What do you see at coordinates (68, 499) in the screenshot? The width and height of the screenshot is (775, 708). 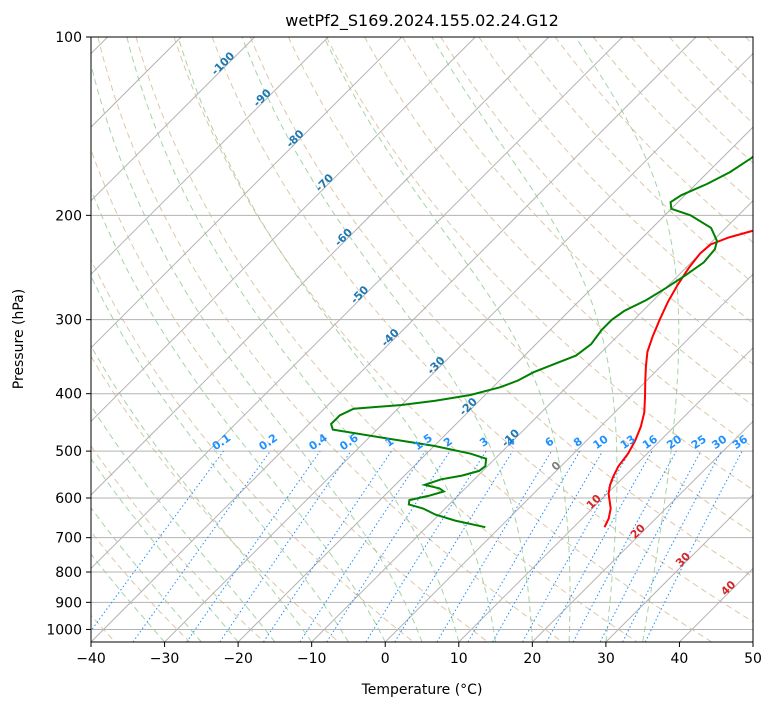 I see `y-tick-label: 600` at bounding box center [68, 499].